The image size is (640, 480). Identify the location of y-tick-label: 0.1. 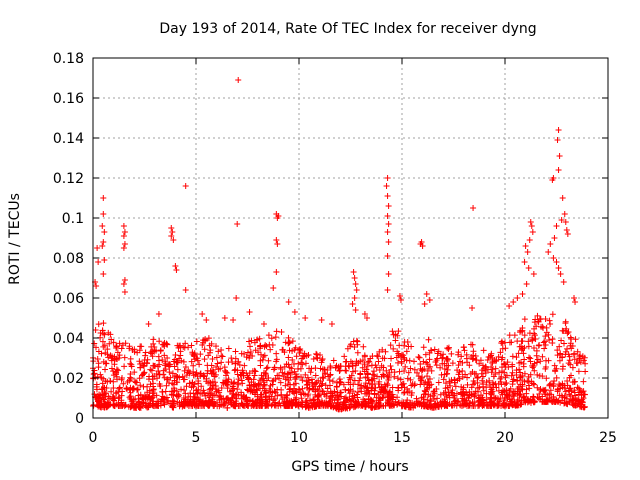
(73, 219).